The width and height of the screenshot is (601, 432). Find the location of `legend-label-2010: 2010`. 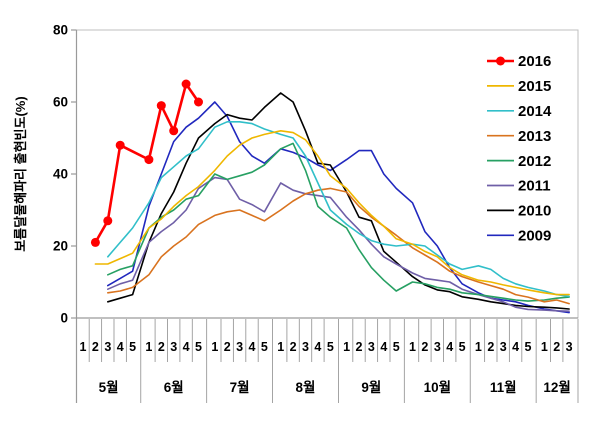

legend-label-2010: 2010 is located at coordinates (534, 211).